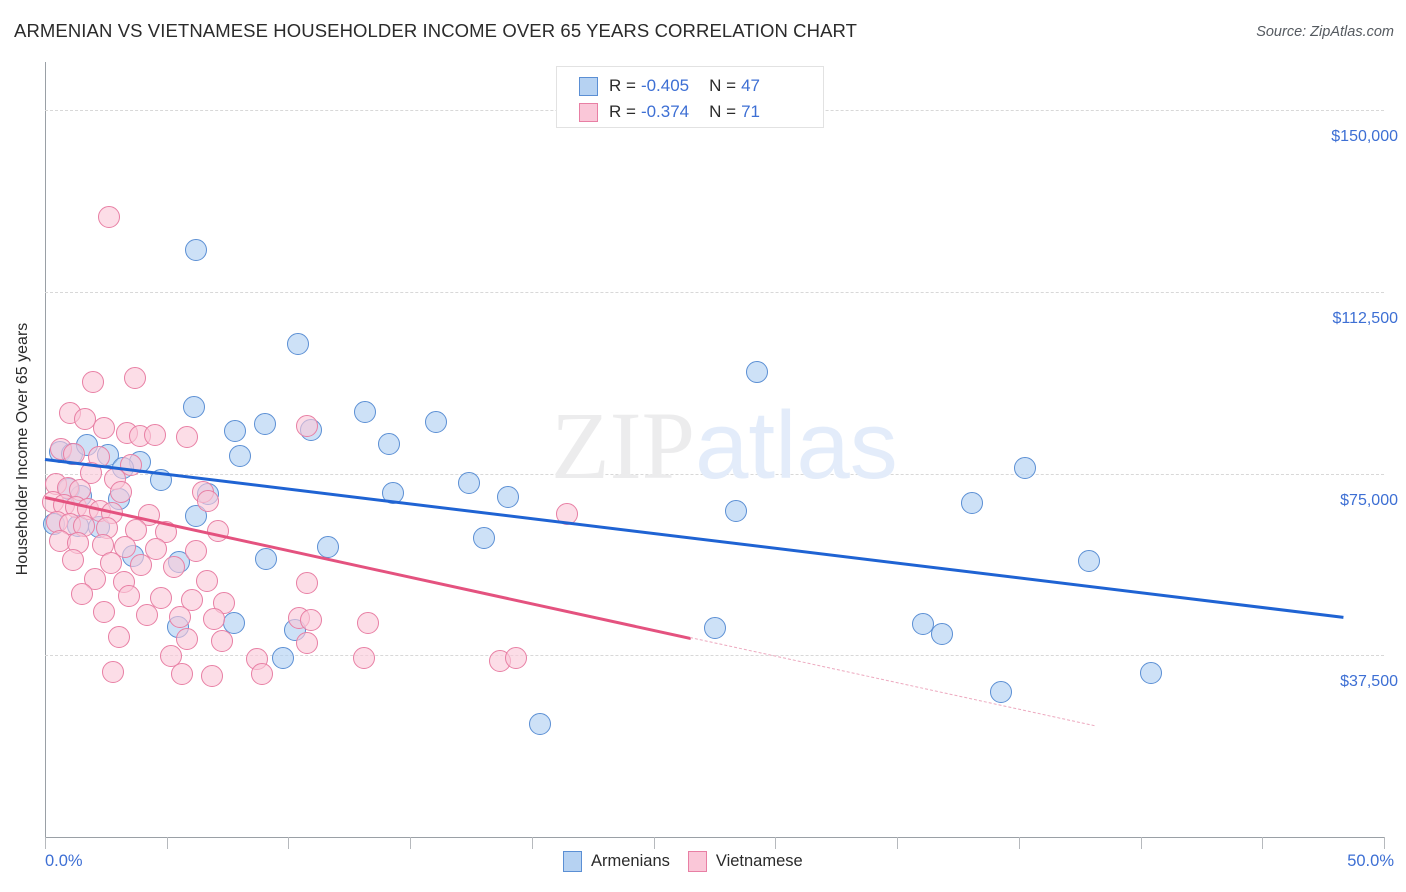 The image size is (1406, 892). I want to click on y-axis-line, so click(45, 449).